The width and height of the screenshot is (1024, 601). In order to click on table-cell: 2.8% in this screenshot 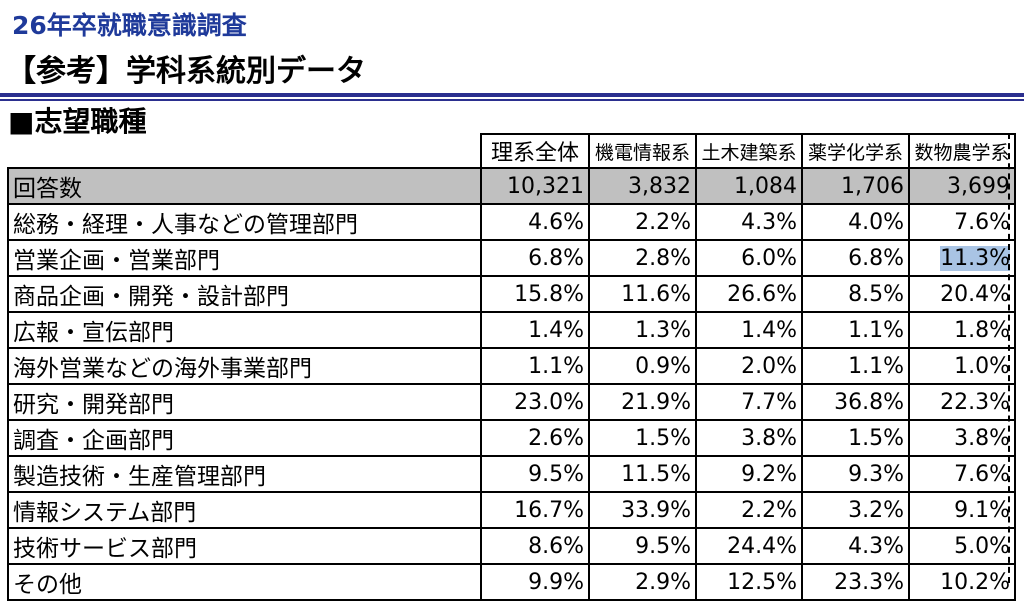, I will do `click(642, 258)`.